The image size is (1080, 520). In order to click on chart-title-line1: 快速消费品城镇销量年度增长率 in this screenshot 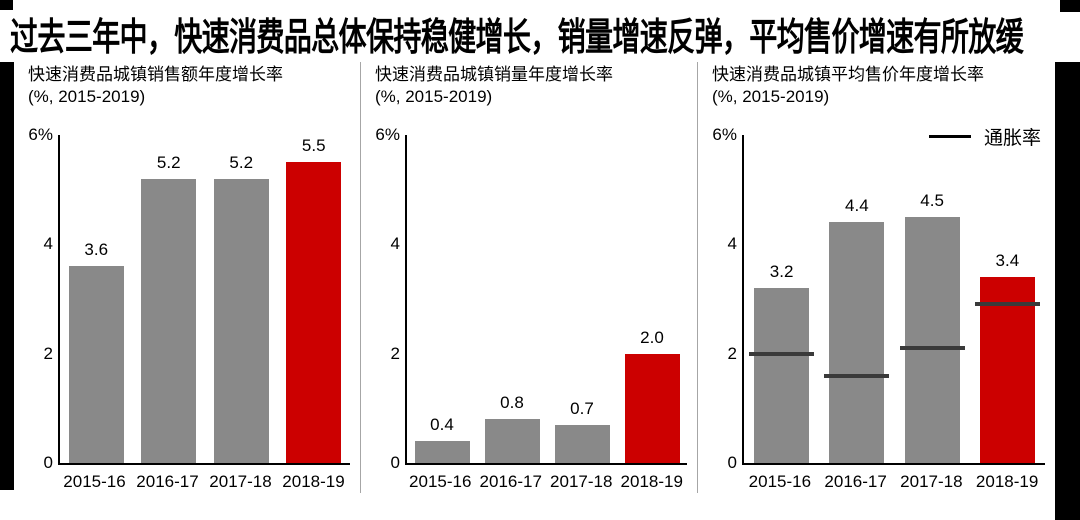, I will do `click(494, 74)`.